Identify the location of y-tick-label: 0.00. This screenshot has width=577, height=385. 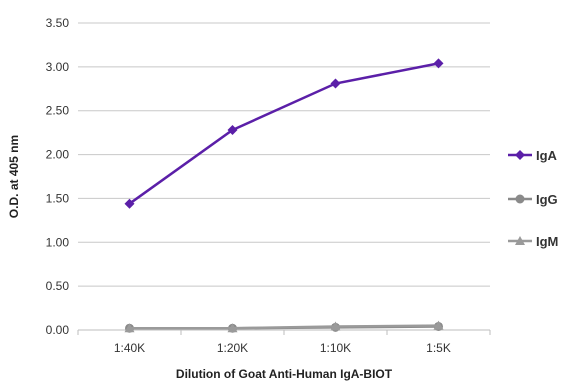
(58, 330).